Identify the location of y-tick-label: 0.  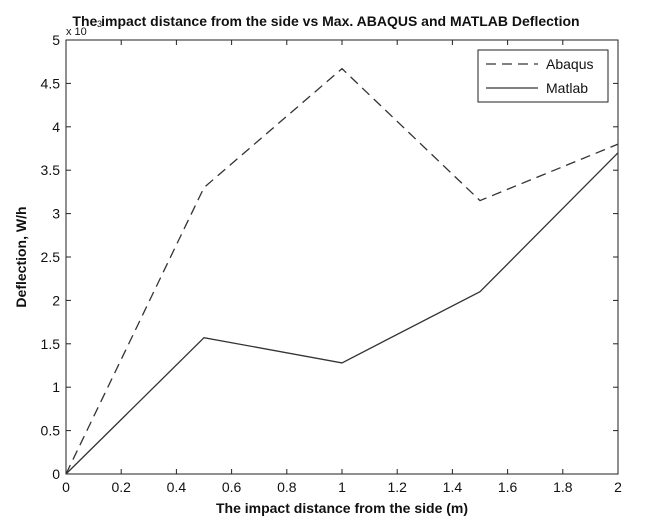
(56, 474).